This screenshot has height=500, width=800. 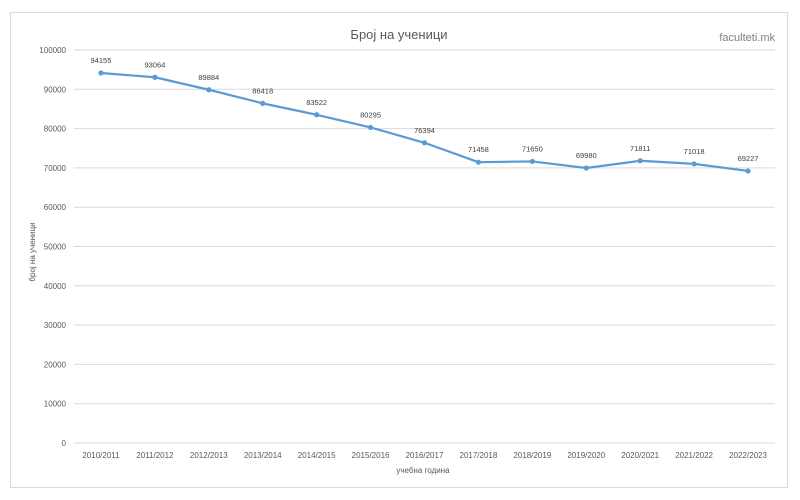 I want to click on data-label: 83522, so click(x=316, y=102).